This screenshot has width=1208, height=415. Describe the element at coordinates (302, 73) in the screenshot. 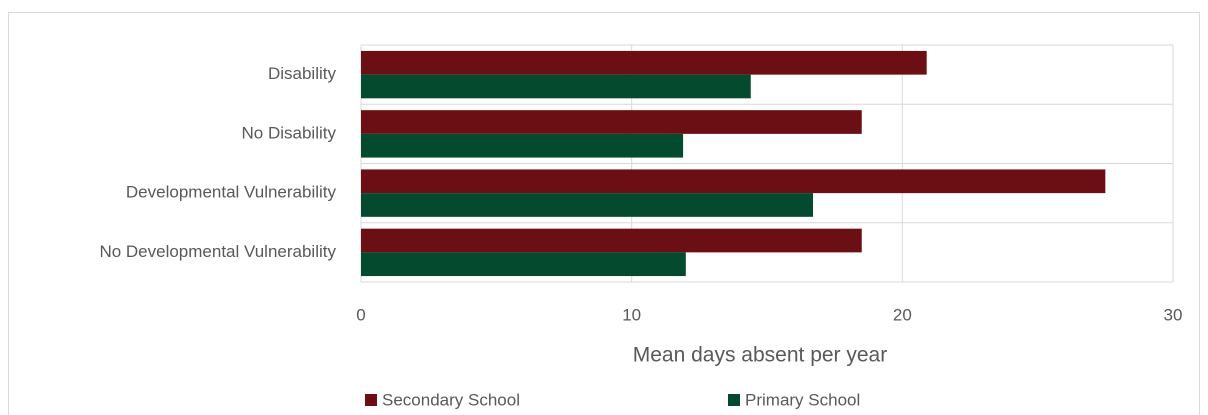

I see `y-tick-label: Disability` at that location.